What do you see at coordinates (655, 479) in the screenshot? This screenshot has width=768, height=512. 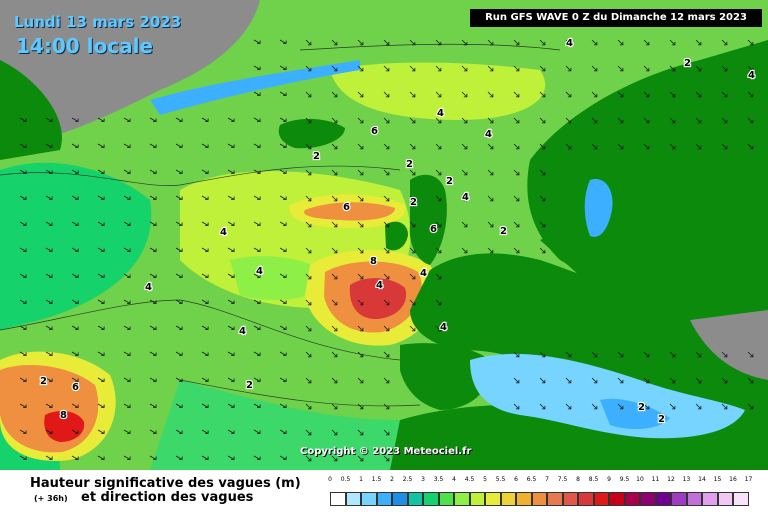 I see `legend-tick: 11` at bounding box center [655, 479].